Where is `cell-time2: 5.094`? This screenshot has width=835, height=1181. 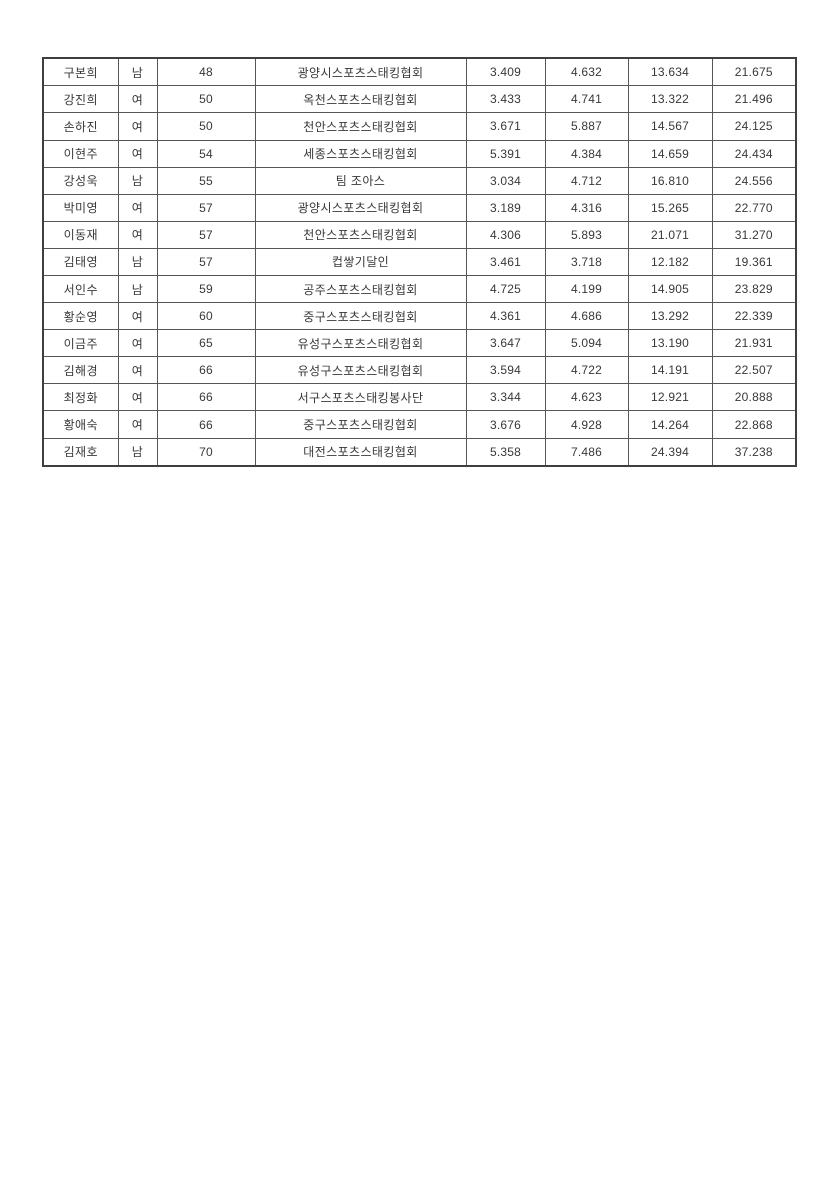 cell-time2: 5.094 is located at coordinates (586, 343).